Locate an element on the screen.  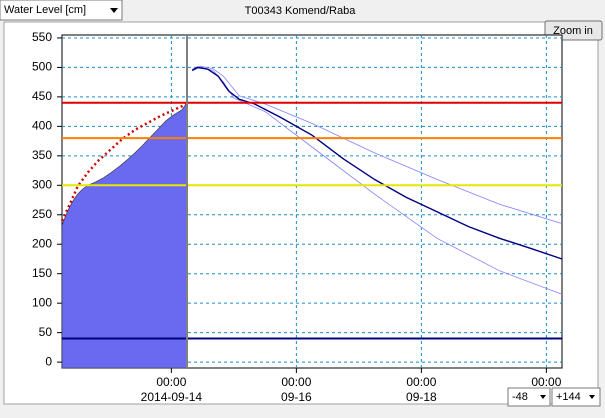
x-tick-date: 09-18 is located at coordinates (421, 397).